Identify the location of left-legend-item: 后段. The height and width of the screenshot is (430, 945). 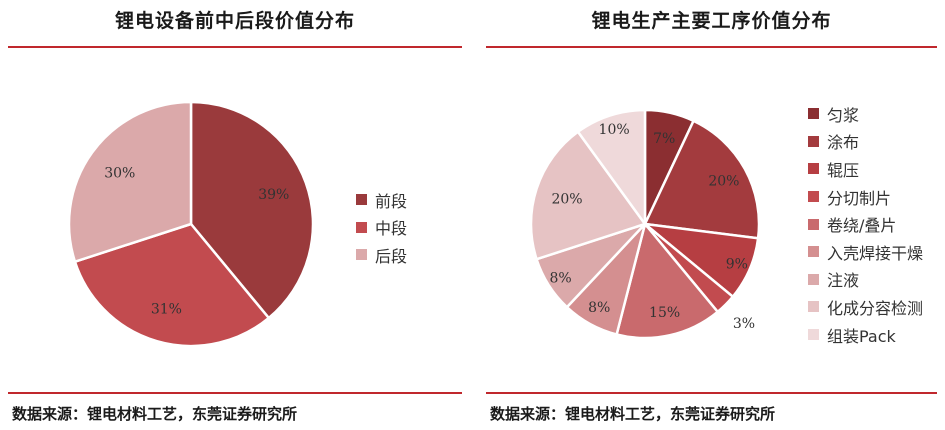
(381, 255).